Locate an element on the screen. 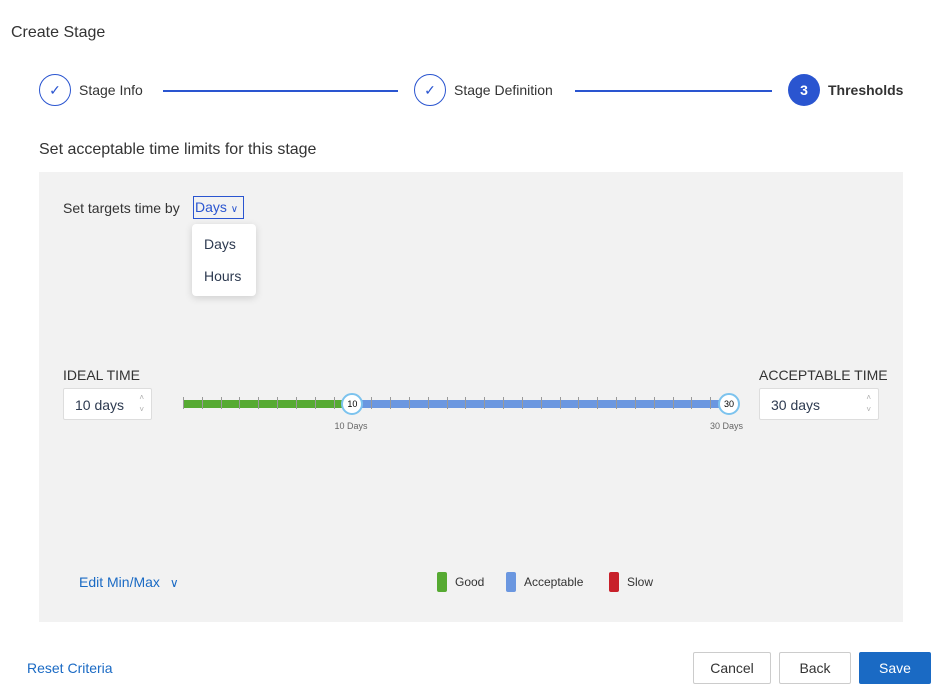  acceptable-track is located at coordinates (540, 404).